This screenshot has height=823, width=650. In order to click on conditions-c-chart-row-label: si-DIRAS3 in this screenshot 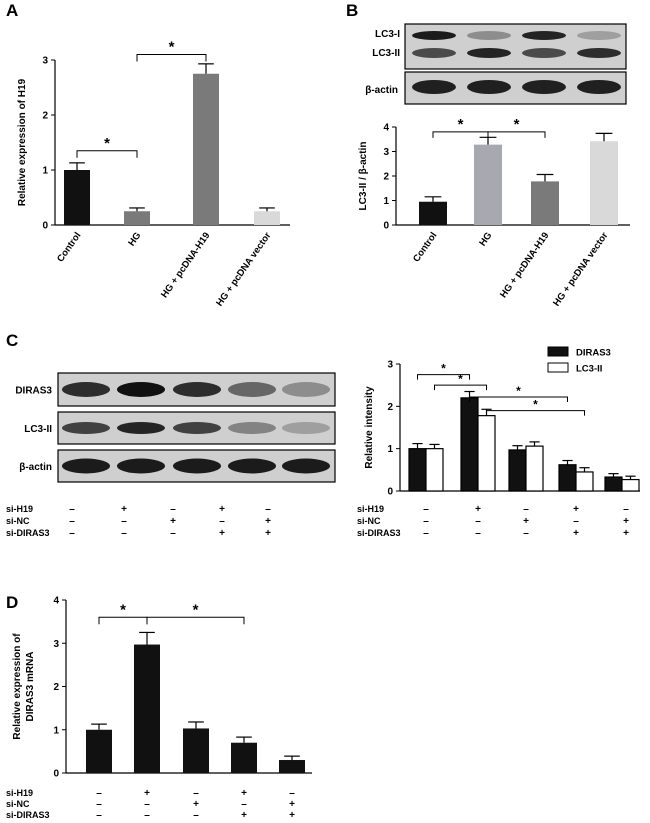, I will do `click(379, 533)`.